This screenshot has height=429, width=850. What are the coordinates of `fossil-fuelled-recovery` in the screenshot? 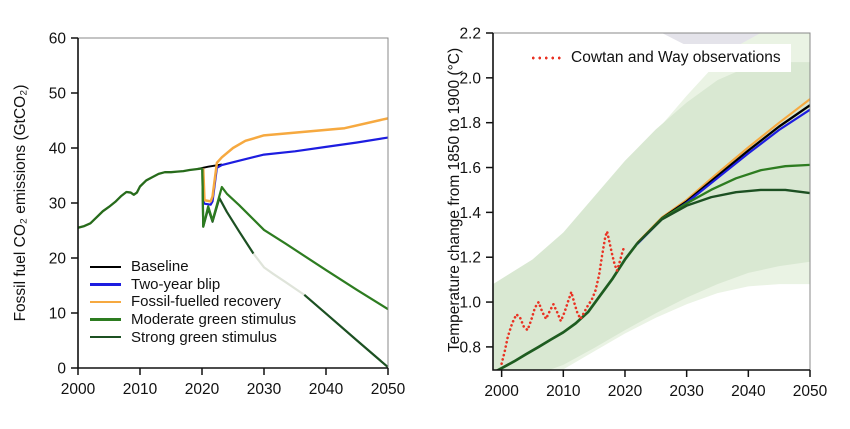 It's located at (294, 160).